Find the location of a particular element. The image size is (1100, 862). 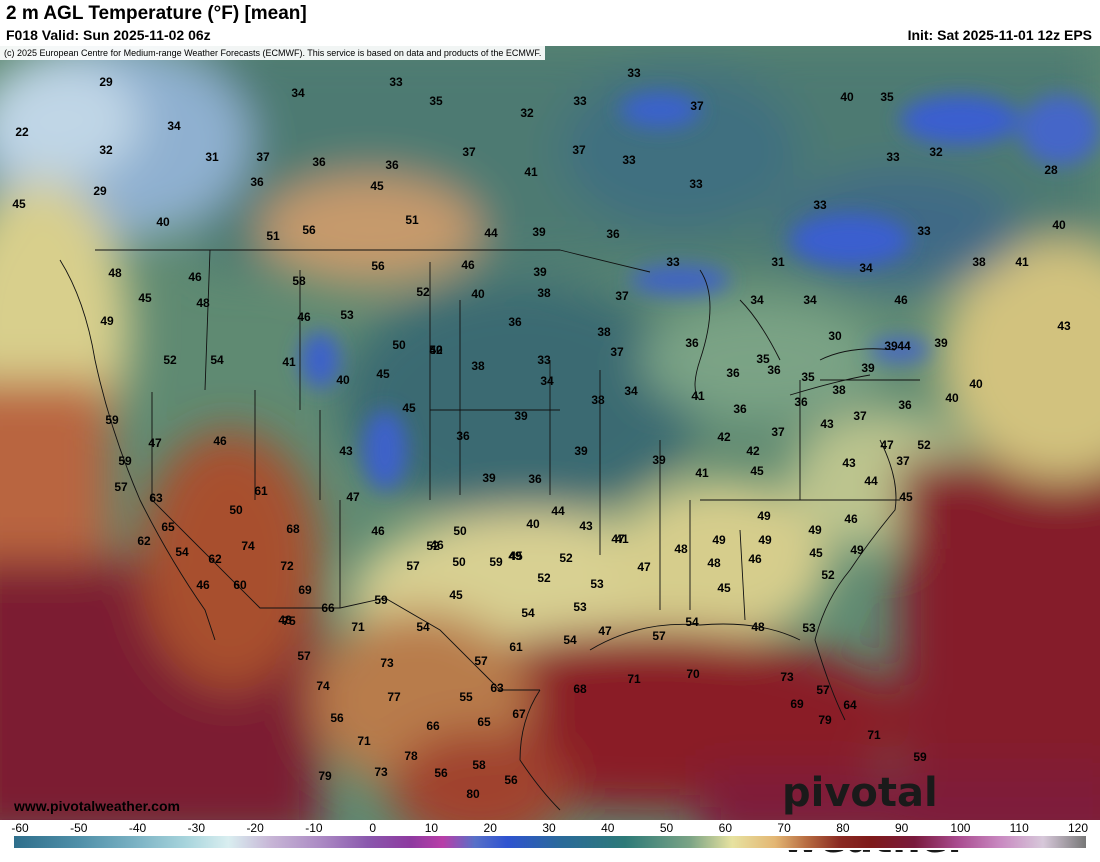

station-value: 77 is located at coordinates (394, 697).